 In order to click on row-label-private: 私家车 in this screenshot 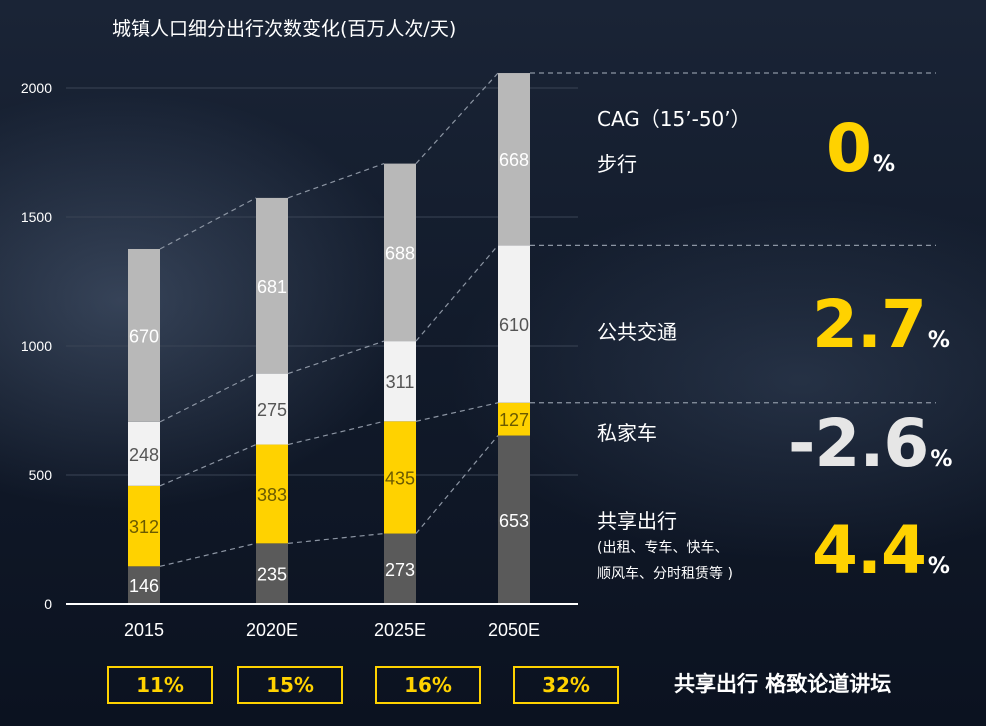, I will do `click(627, 433)`.